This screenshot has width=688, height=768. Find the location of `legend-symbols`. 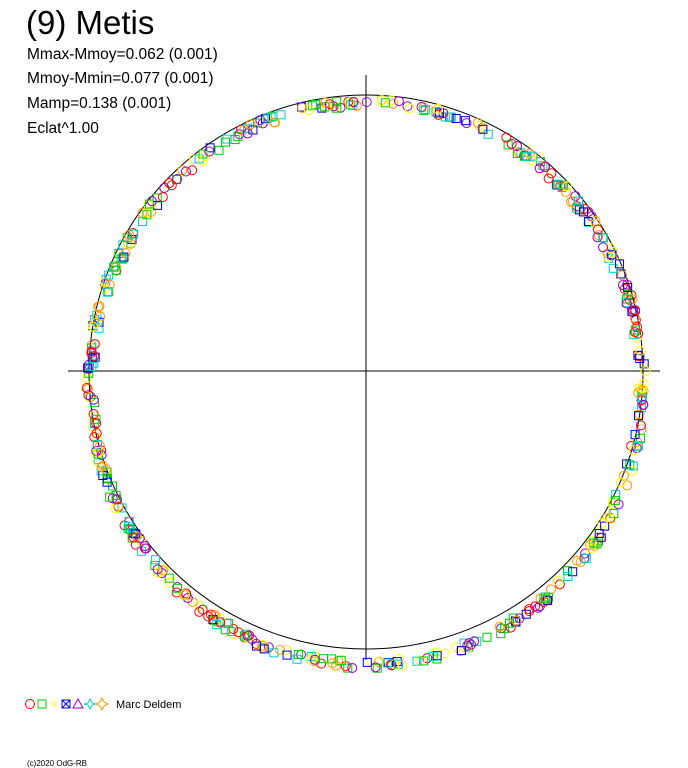

legend-symbols is located at coordinates (67, 704).